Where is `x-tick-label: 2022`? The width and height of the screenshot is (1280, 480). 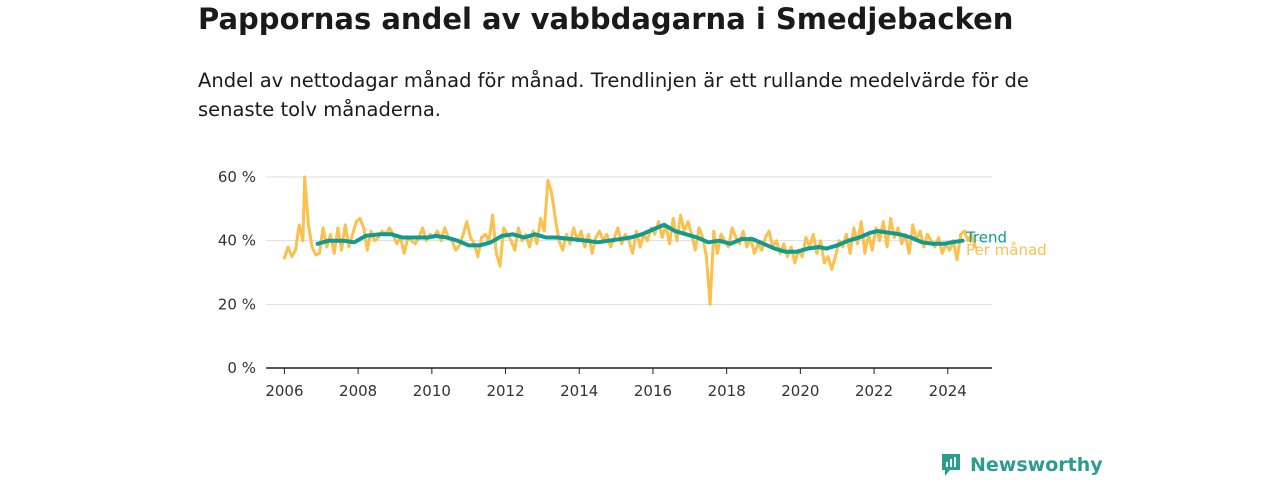 x-tick-label: 2022 is located at coordinates (874, 391).